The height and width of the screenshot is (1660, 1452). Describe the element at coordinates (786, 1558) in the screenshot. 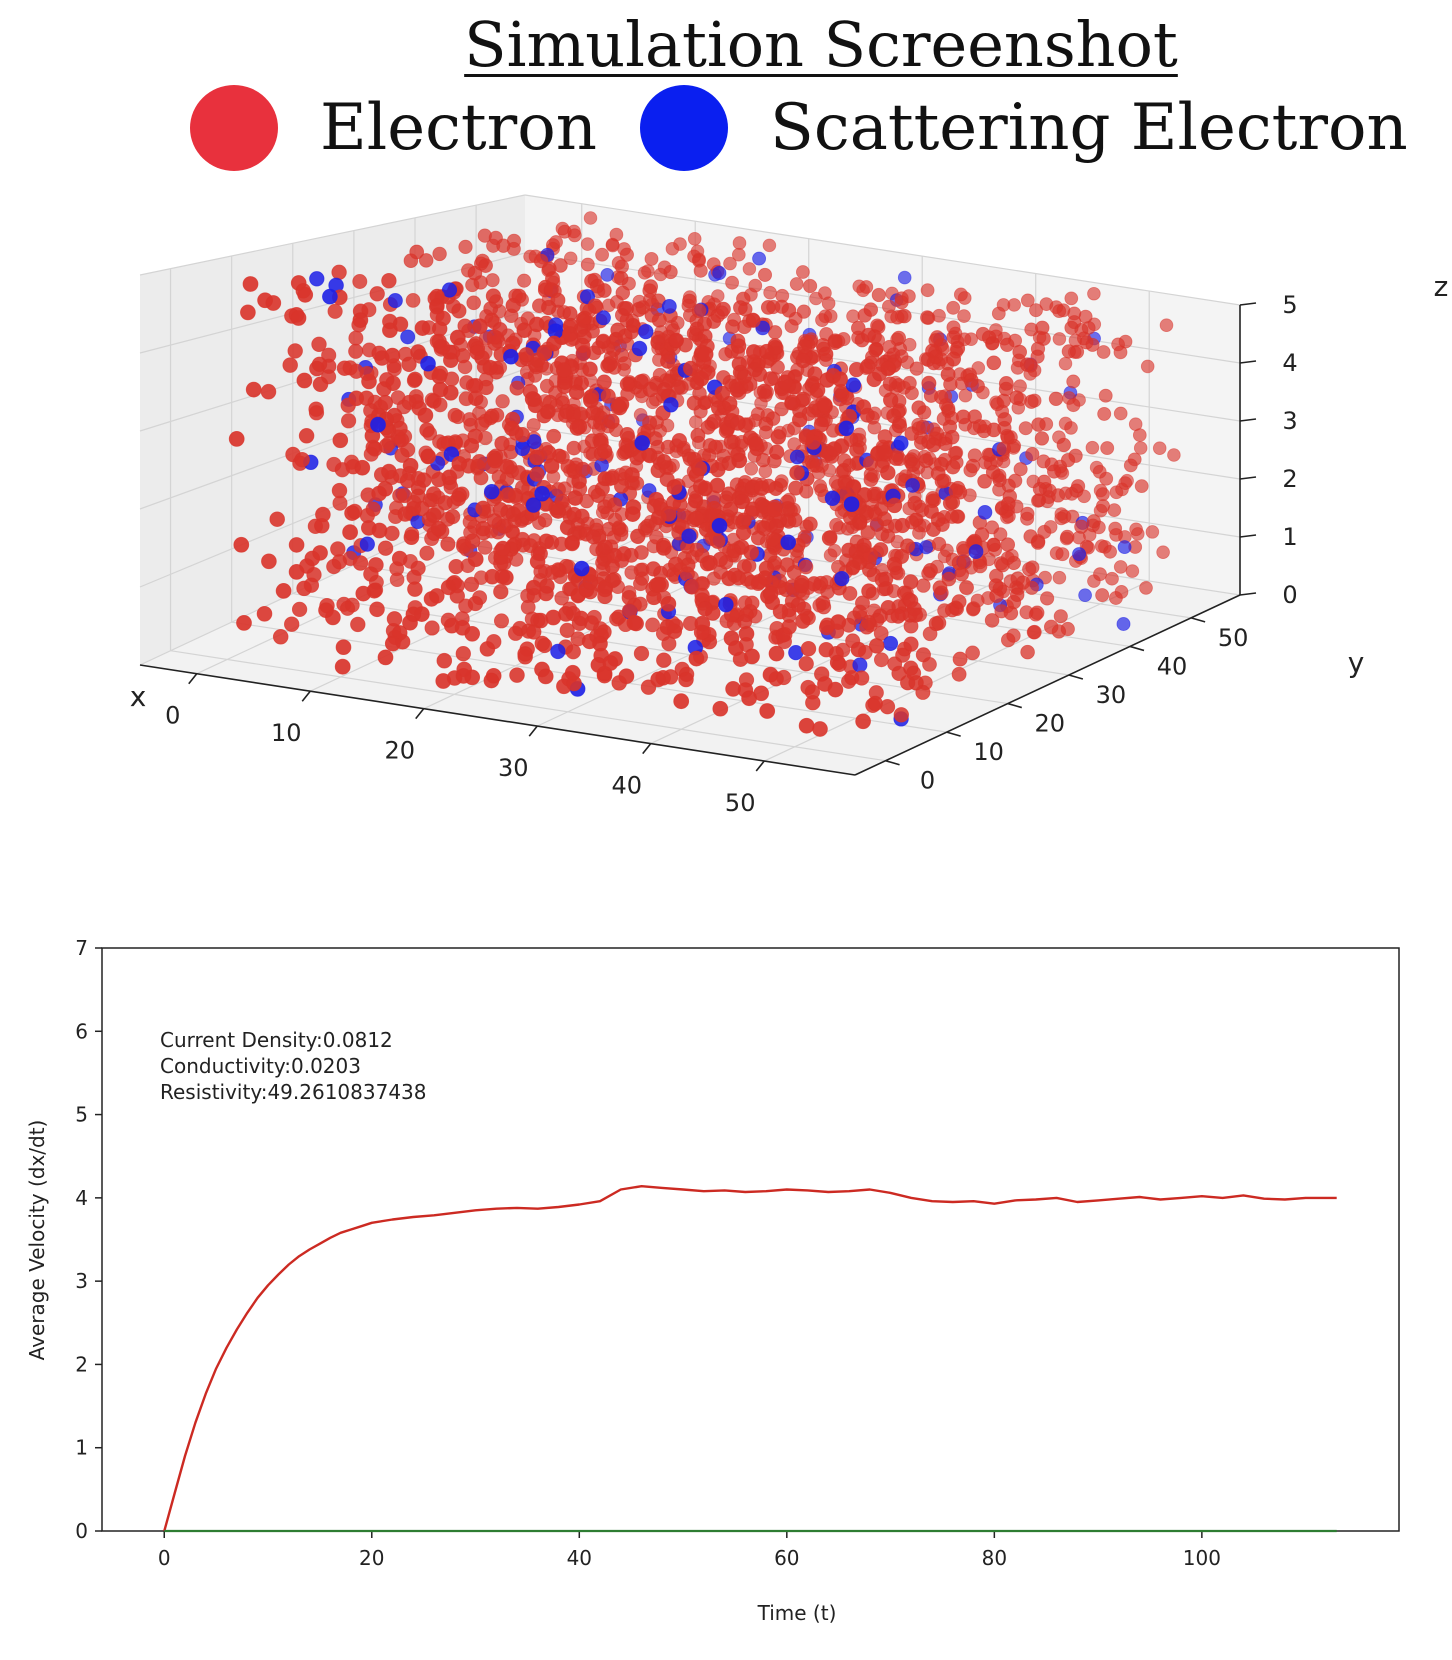

I see `x-tick-label: 60` at that location.